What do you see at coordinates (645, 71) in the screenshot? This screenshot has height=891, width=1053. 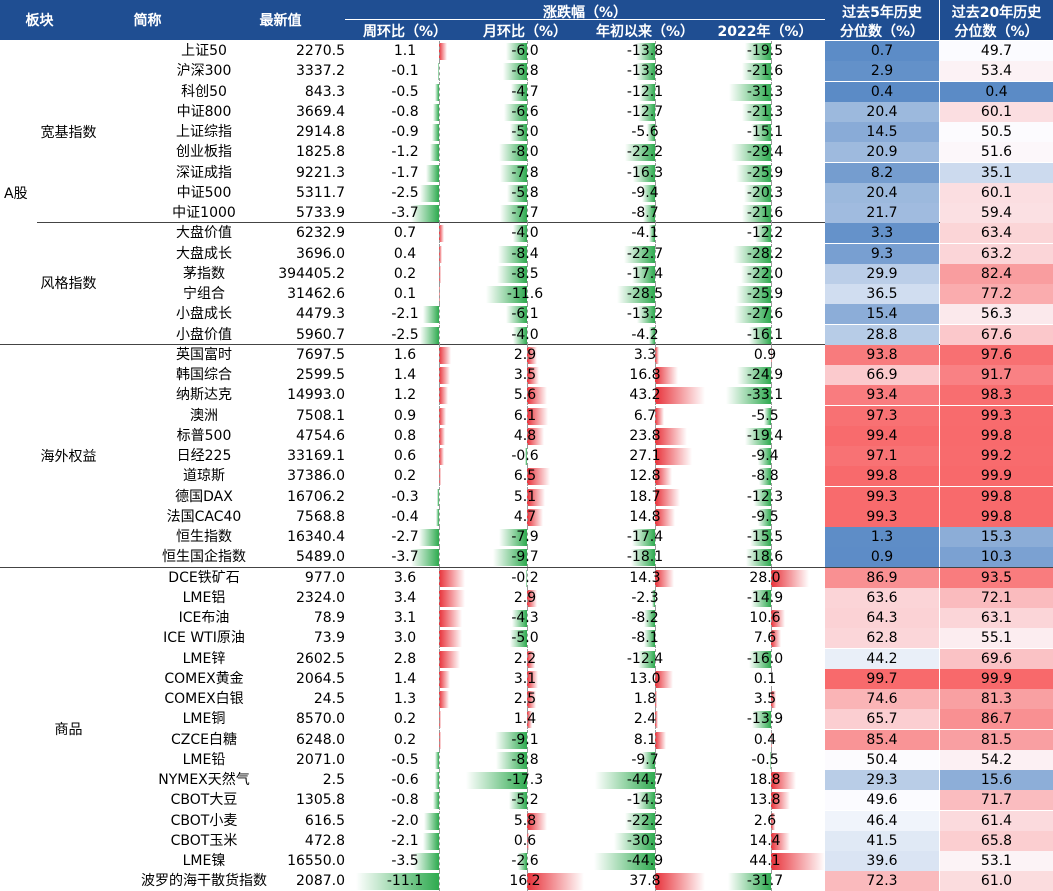 I see `row-ytd-cell: -13.8` at bounding box center [645, 71].